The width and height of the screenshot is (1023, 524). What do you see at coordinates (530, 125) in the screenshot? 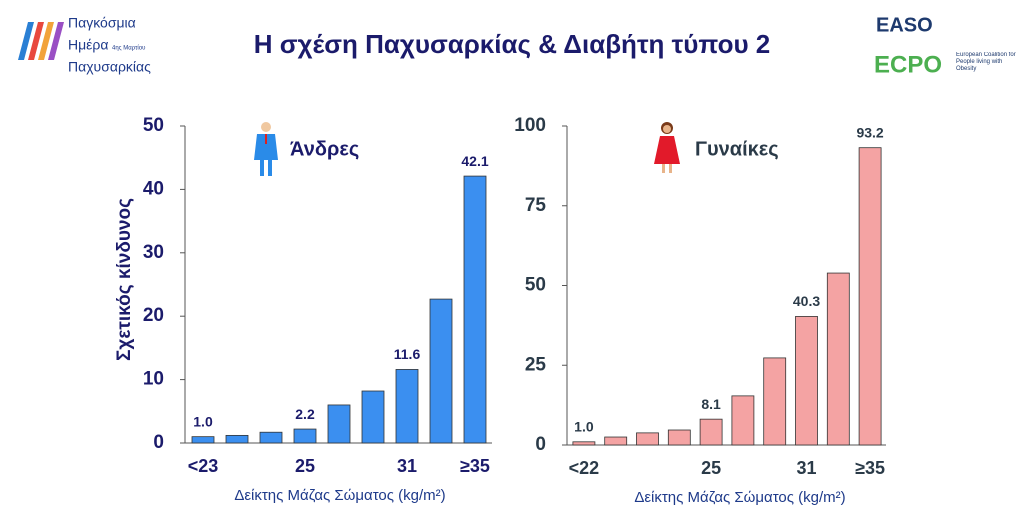
I see `y-tick-label: 100` at bounding box center [530, 125].